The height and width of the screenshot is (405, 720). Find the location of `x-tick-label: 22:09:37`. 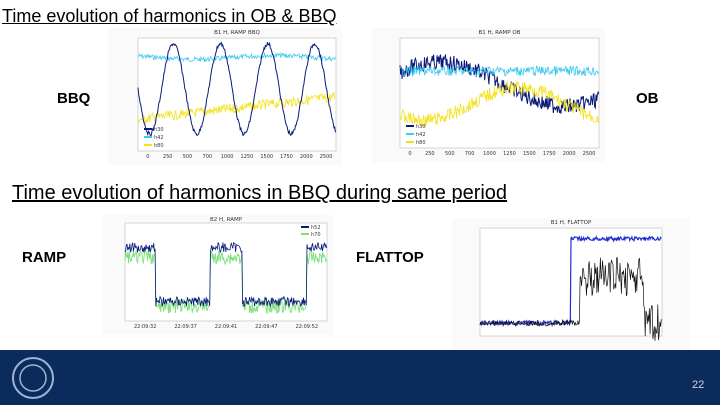

x-tick-label: 22:09:37 is located at coordinates (185, 327).